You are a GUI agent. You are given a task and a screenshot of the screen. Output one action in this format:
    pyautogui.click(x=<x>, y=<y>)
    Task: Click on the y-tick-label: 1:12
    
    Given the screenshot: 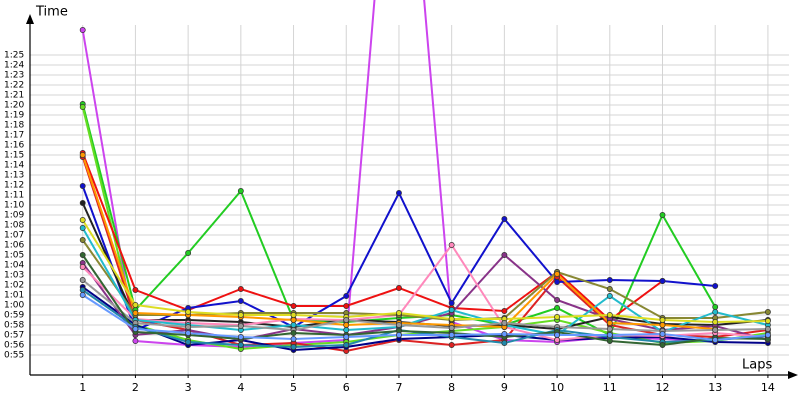 What is the action you would take?
    pyautogui.click(x=14, y=186)
    